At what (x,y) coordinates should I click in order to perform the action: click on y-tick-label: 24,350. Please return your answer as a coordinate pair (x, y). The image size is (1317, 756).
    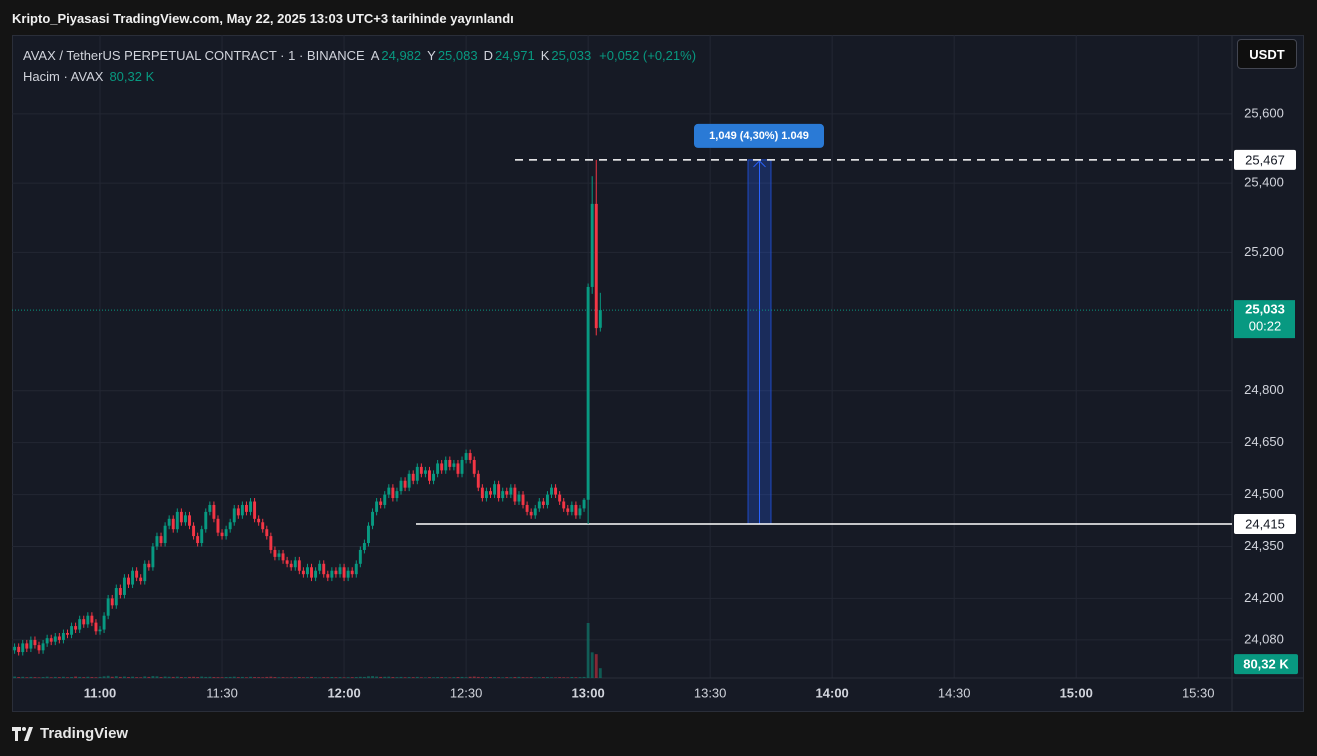
    Looking at the image, I should click on (1264, 545).